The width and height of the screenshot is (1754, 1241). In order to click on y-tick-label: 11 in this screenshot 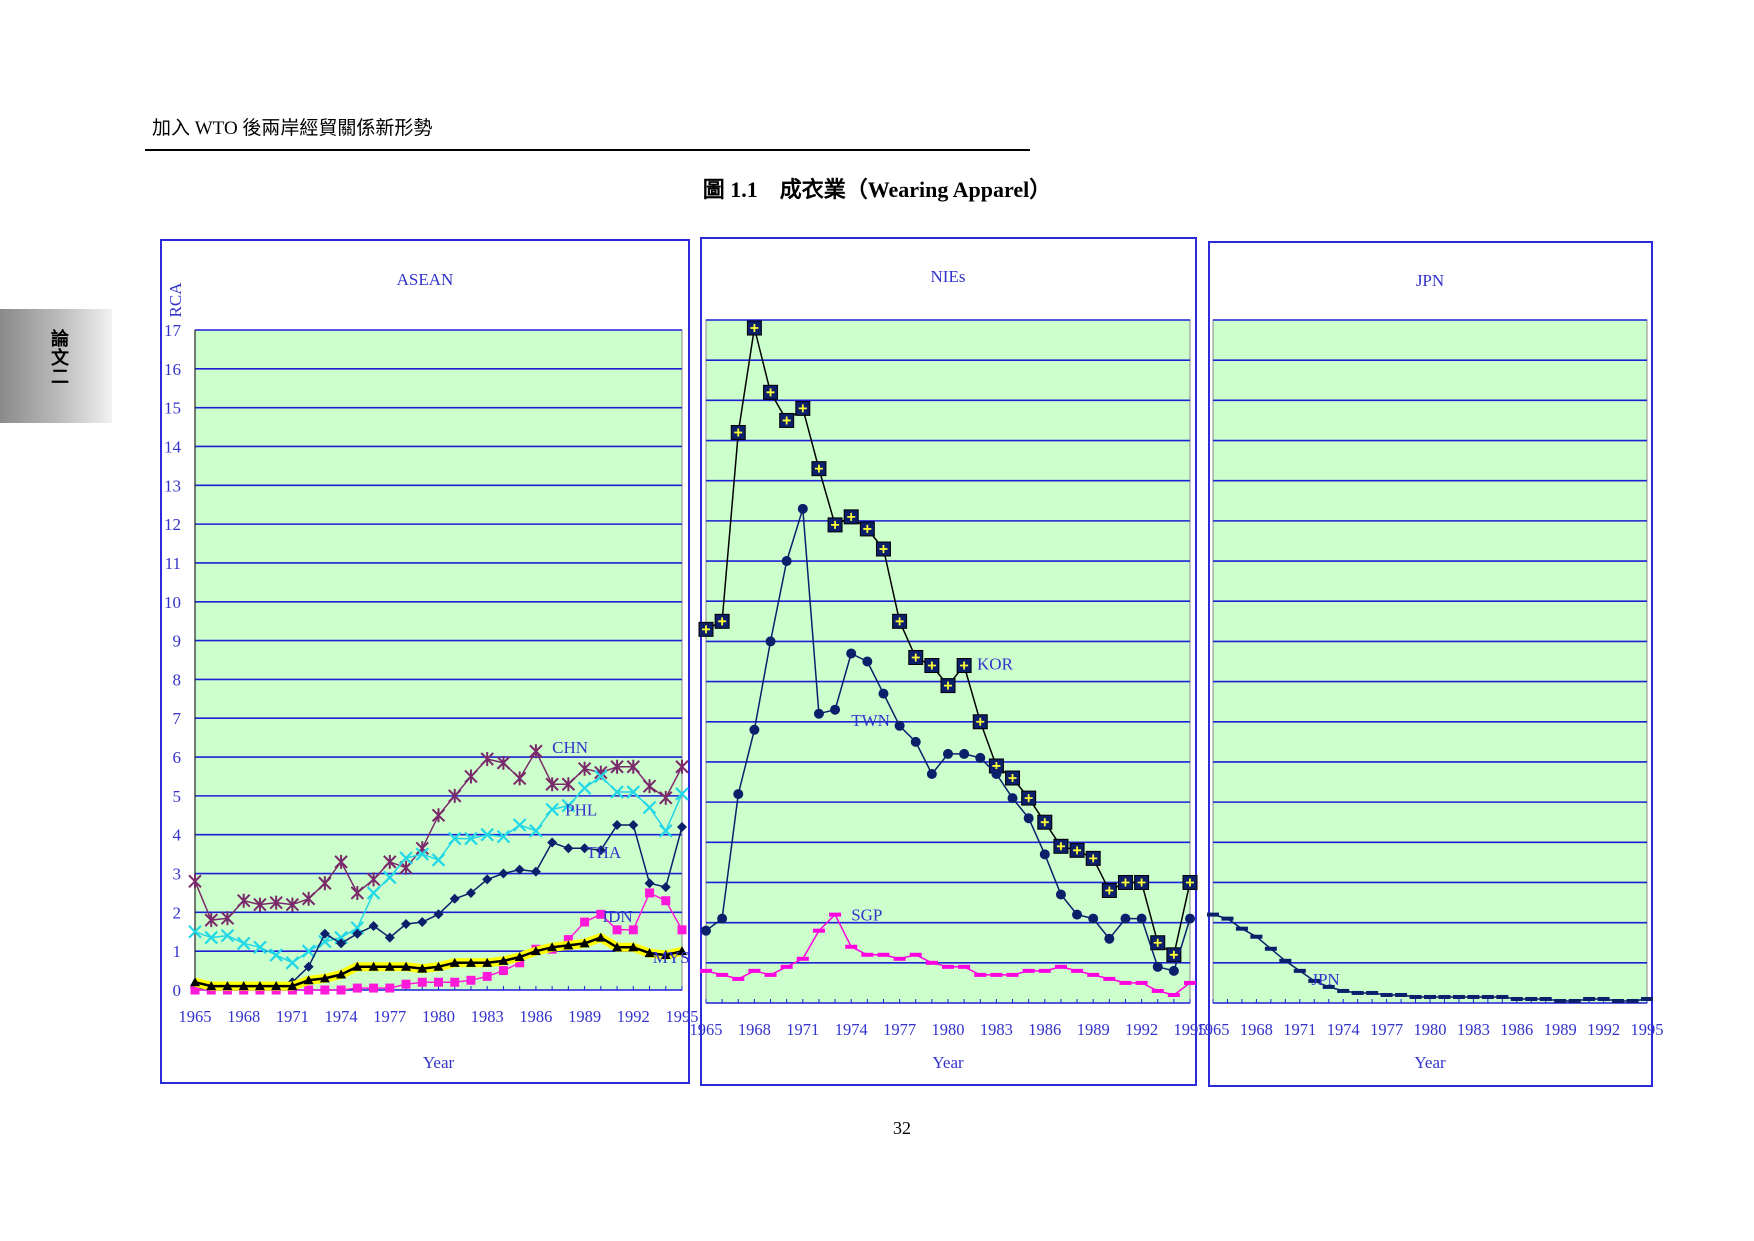, I will do `click(173, 563)`.